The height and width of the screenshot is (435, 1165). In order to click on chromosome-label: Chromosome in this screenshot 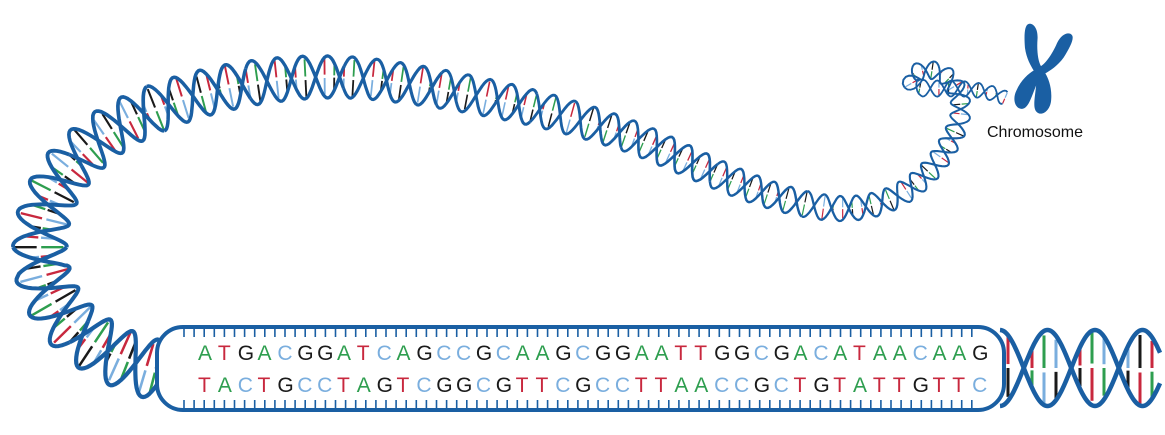, I will do `click(1035, 132)`.